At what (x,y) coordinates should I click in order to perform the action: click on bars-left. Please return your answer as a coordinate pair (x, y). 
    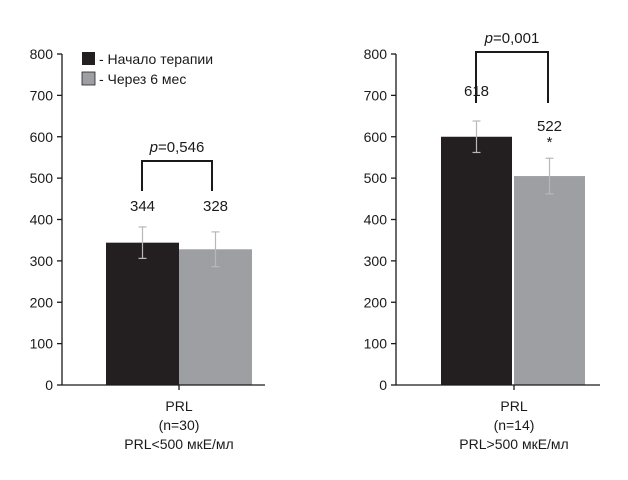
    Looking at the image, I should click on (179, 313).